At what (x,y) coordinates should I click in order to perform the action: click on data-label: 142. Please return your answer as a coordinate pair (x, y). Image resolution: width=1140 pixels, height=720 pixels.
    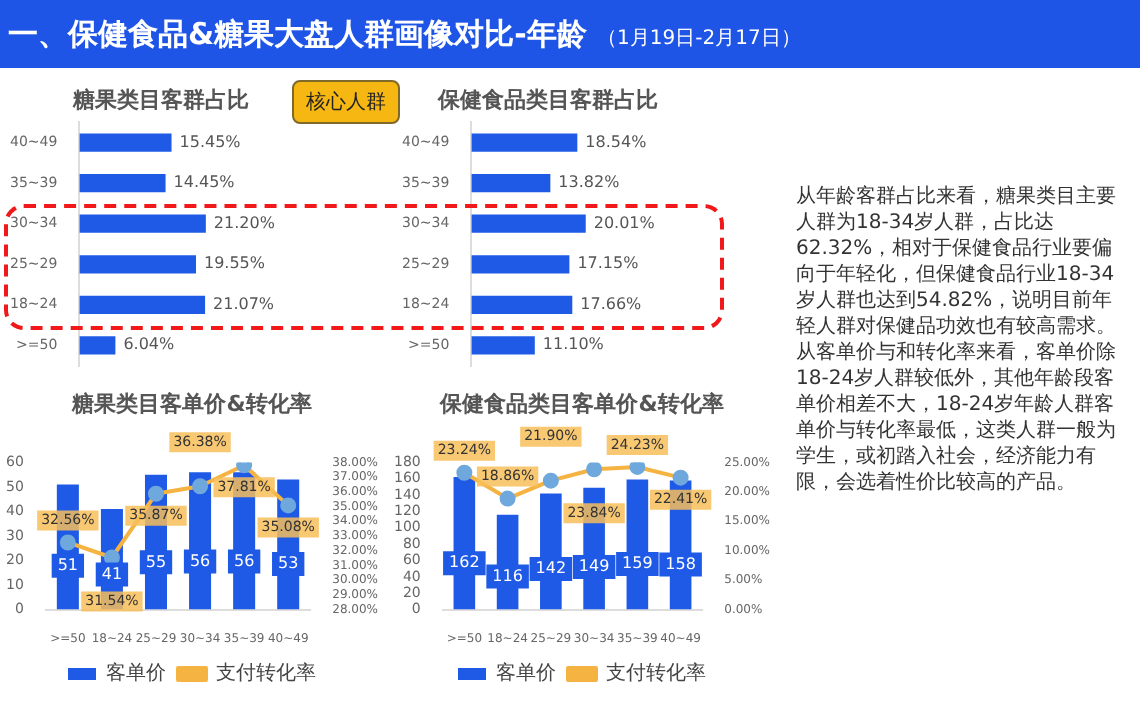
    Looking at the image, I should click on (551, 568).